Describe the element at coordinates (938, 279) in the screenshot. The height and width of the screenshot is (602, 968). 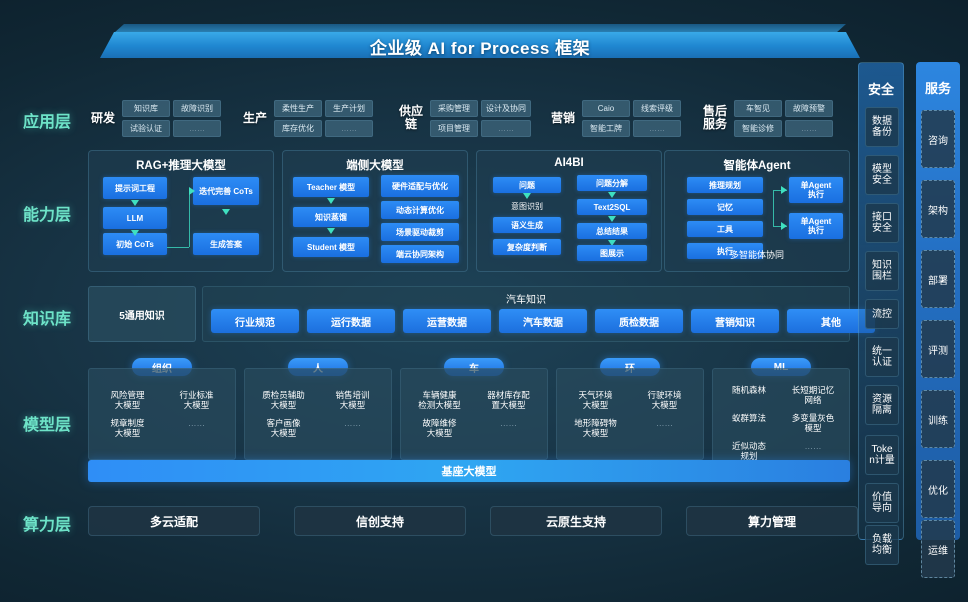
I see `services-item: 部署` at that location.